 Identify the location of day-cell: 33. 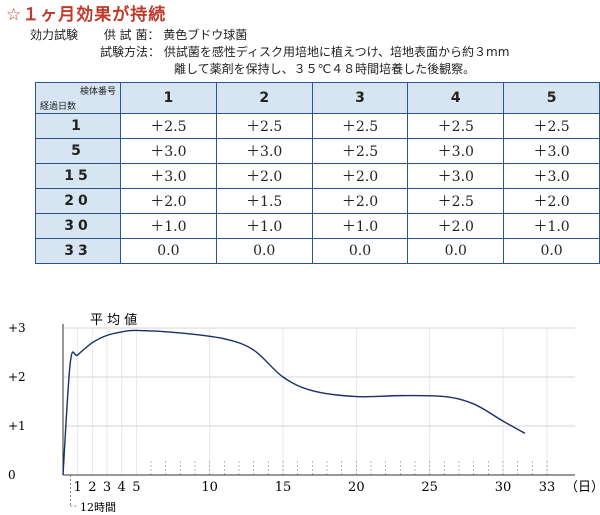
(78, 251).